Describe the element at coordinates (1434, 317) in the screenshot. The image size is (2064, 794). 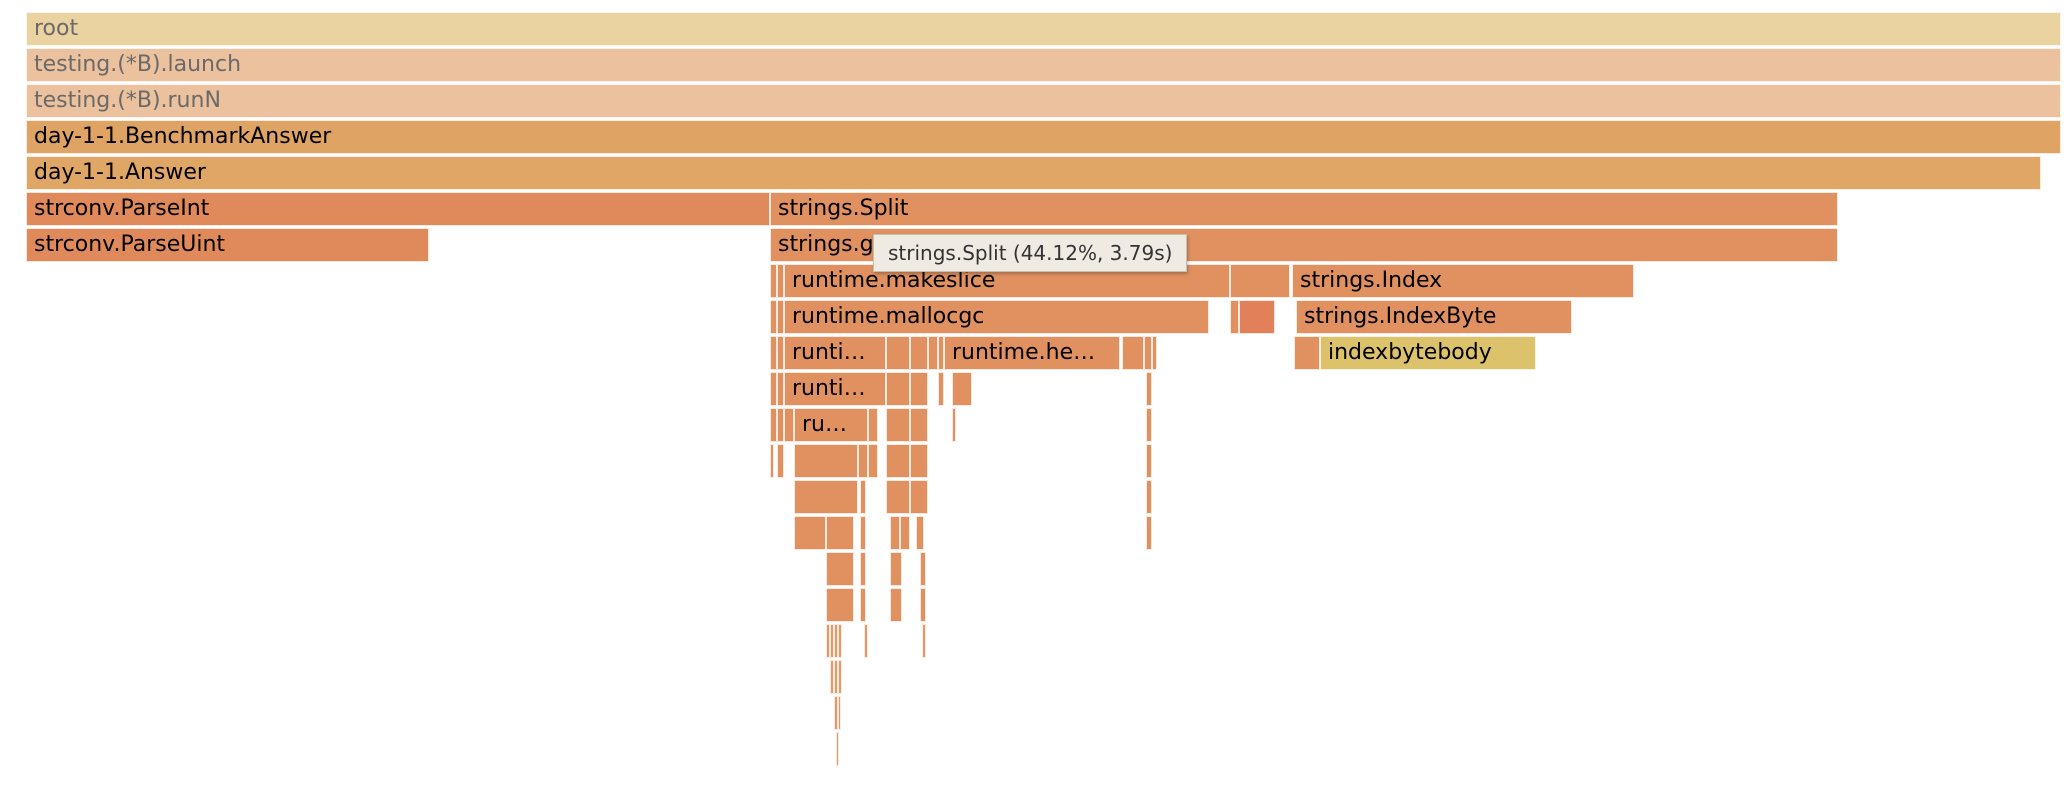
I see `frame-strings-indexbyte: strings.IndexByte` at that location.